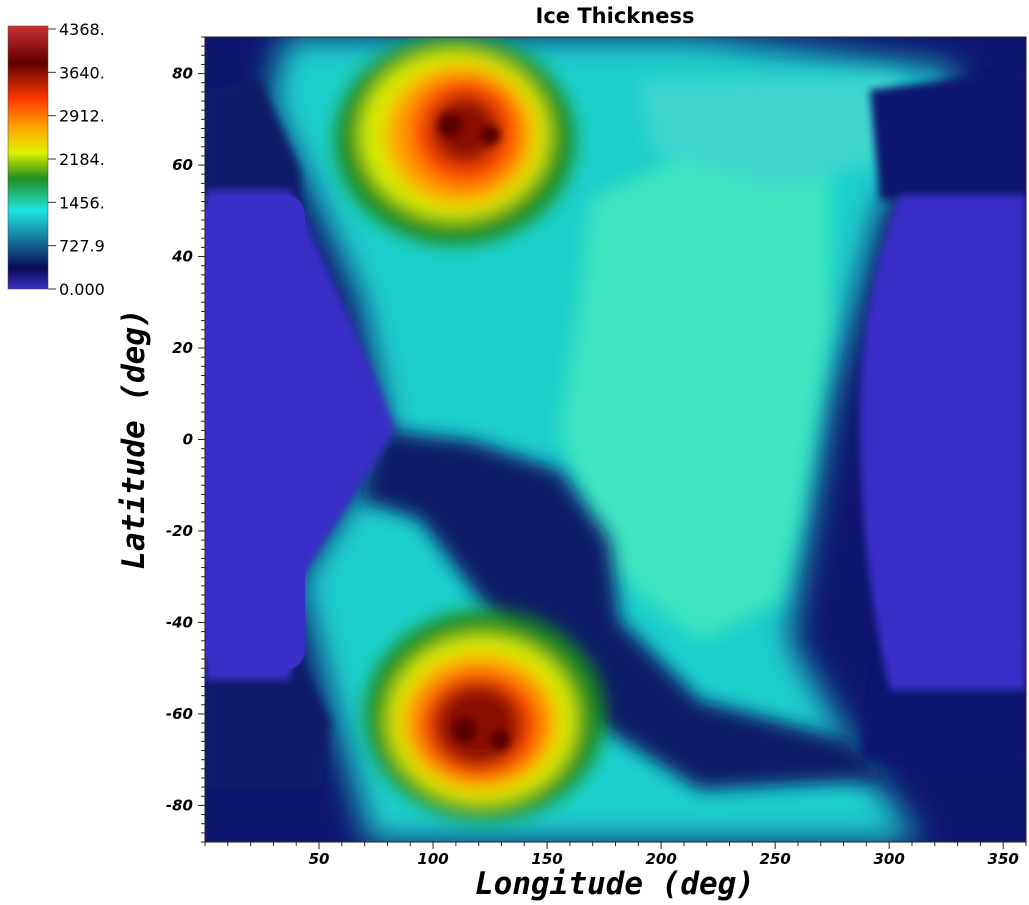 The height and width of the screenshot is (905, 1029). Describe the element at coordinates (319, 859) in the screenshot. I see `x-tick-label: 50` at that location.